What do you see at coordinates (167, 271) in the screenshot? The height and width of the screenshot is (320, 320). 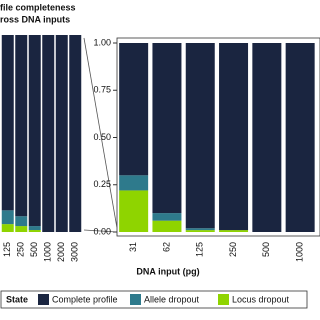 I see `x-axis-title: DNA input (pg)` at bounding box center [167, 271].